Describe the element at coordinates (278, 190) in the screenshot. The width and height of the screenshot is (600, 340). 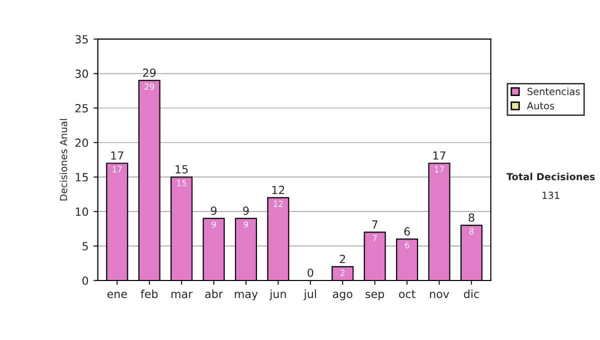
I see `total-label: 12` at that location.